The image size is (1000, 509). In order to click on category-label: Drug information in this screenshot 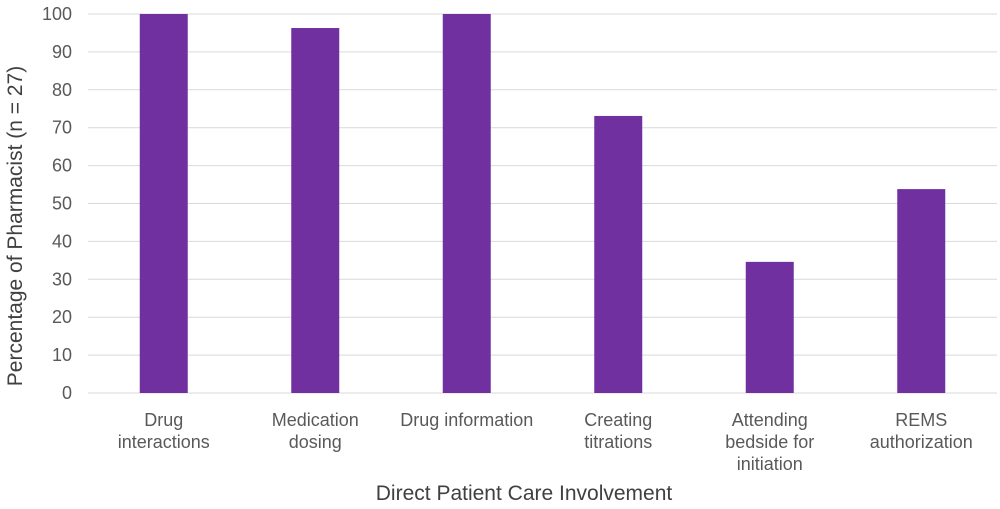, I will do `click(466, 420)`.